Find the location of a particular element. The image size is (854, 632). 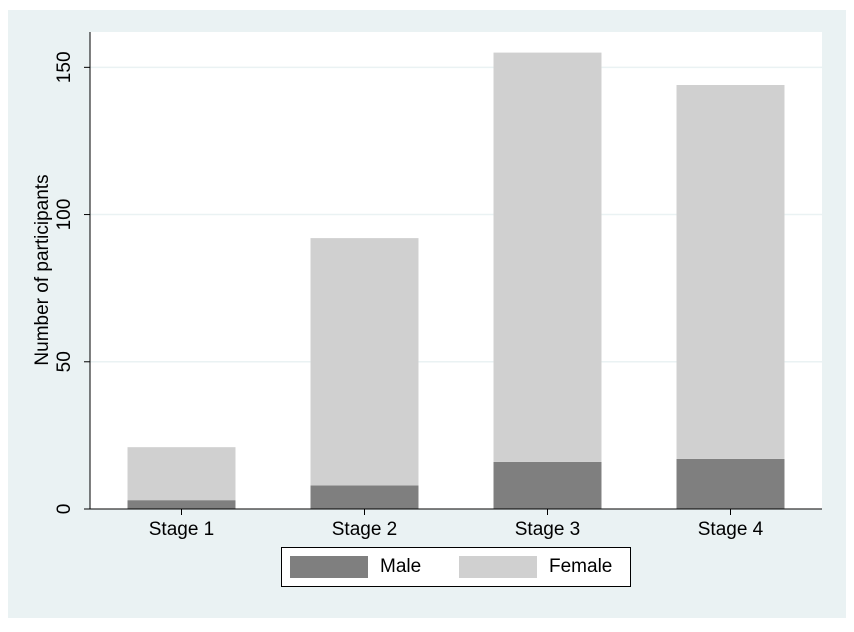

legend-swatch-female is located at coordinates (498, 567).